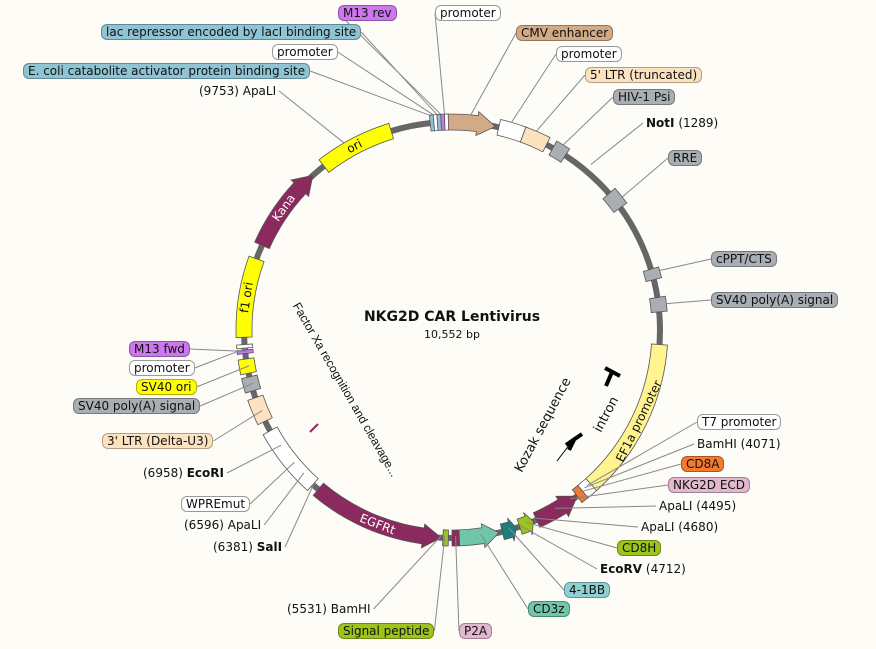  Describe the element at coordinates (137, 406) in the screenshot. I see `feature-label: SV40 poly(A) signal` at that location.